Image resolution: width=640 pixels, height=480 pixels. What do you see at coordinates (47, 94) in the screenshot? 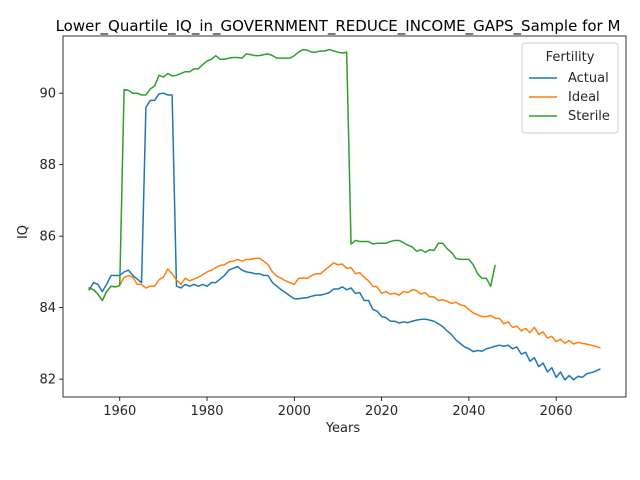
I see `y-tick-label: 90` at bounding box center [47, 94].